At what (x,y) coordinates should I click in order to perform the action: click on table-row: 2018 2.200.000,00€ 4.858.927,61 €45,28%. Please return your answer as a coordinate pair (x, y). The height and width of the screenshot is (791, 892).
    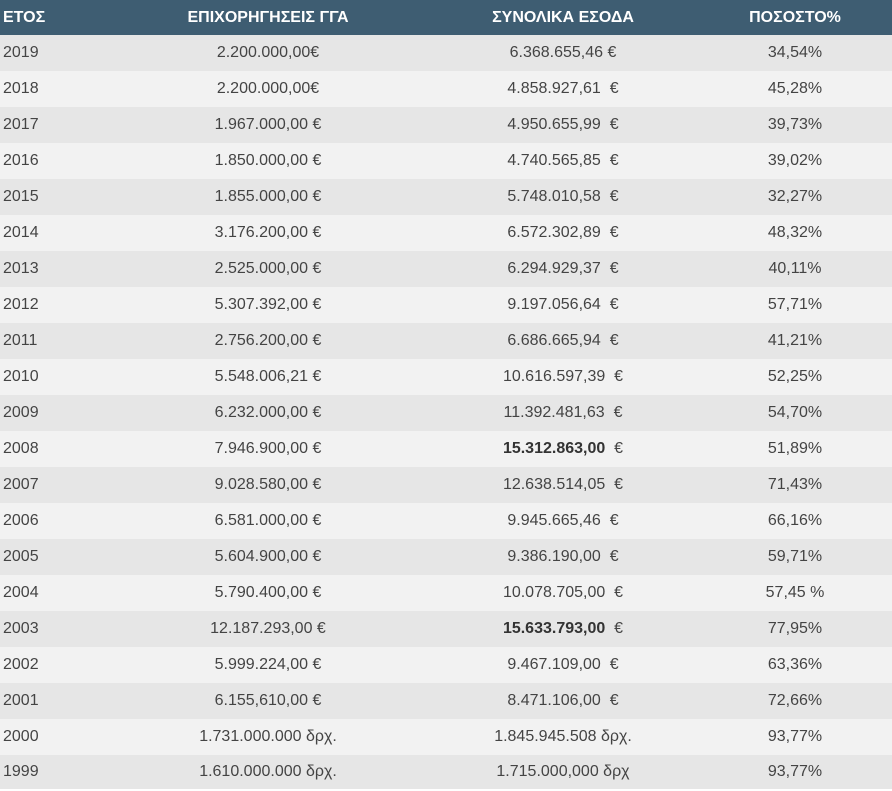
    Looking at the image, I should click on (446, 89).